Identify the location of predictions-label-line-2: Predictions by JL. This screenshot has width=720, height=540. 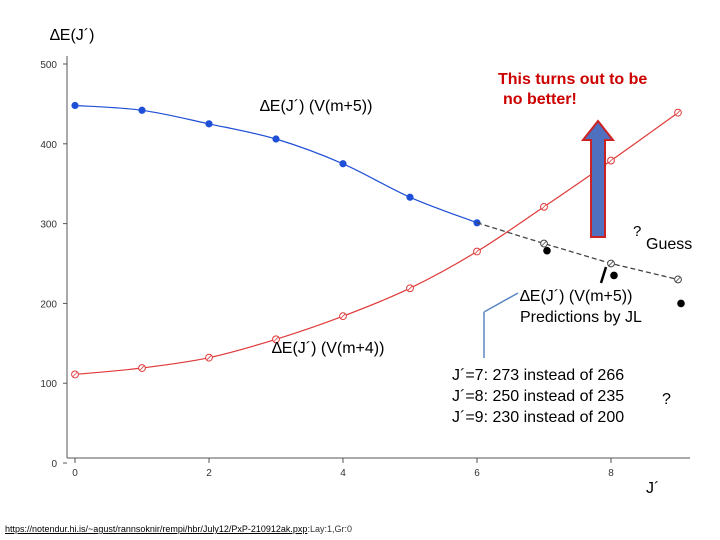
(581, 317).